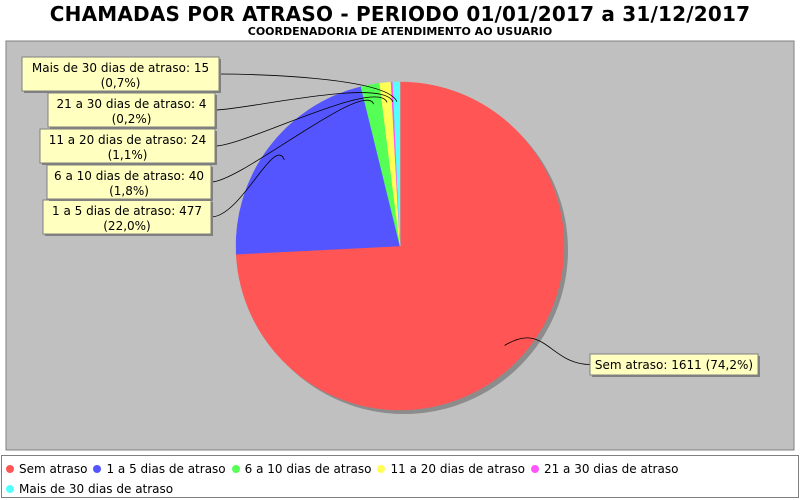 This screenshot has width=800, height=500. I want to click on legend-item-11-a-20-dias-de-atraso: 11 a 20 dias de atraso, so click(451, 469).